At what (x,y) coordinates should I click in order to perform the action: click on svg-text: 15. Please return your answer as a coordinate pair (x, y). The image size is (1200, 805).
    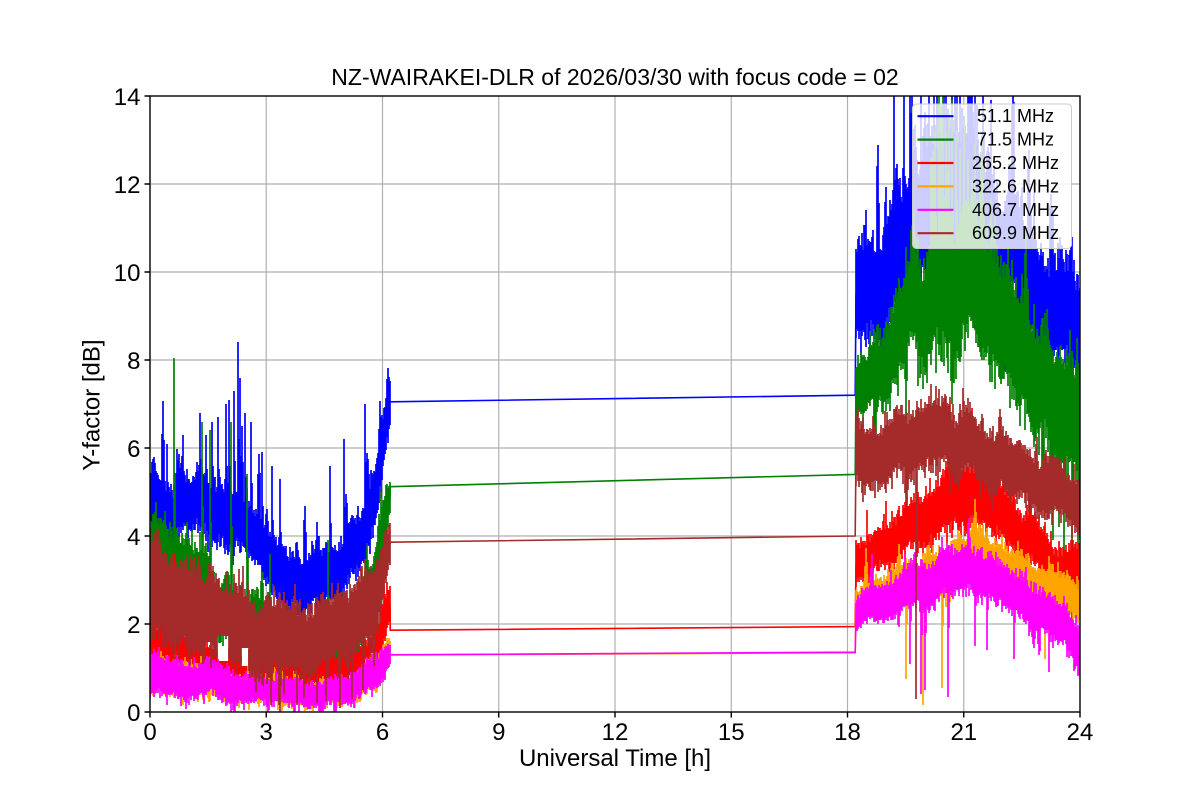
    Looking at the image, I should click on (731, 732).